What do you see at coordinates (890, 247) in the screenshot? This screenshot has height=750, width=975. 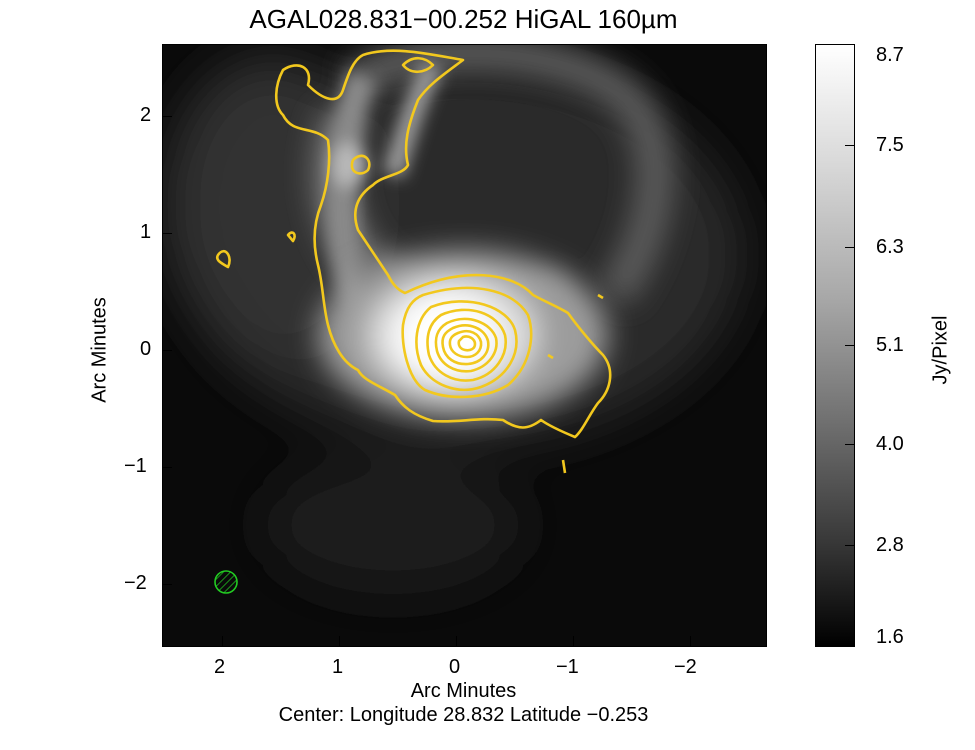 I see `colorbar-tick-label: 6.3` at bounding box center [890, 247].